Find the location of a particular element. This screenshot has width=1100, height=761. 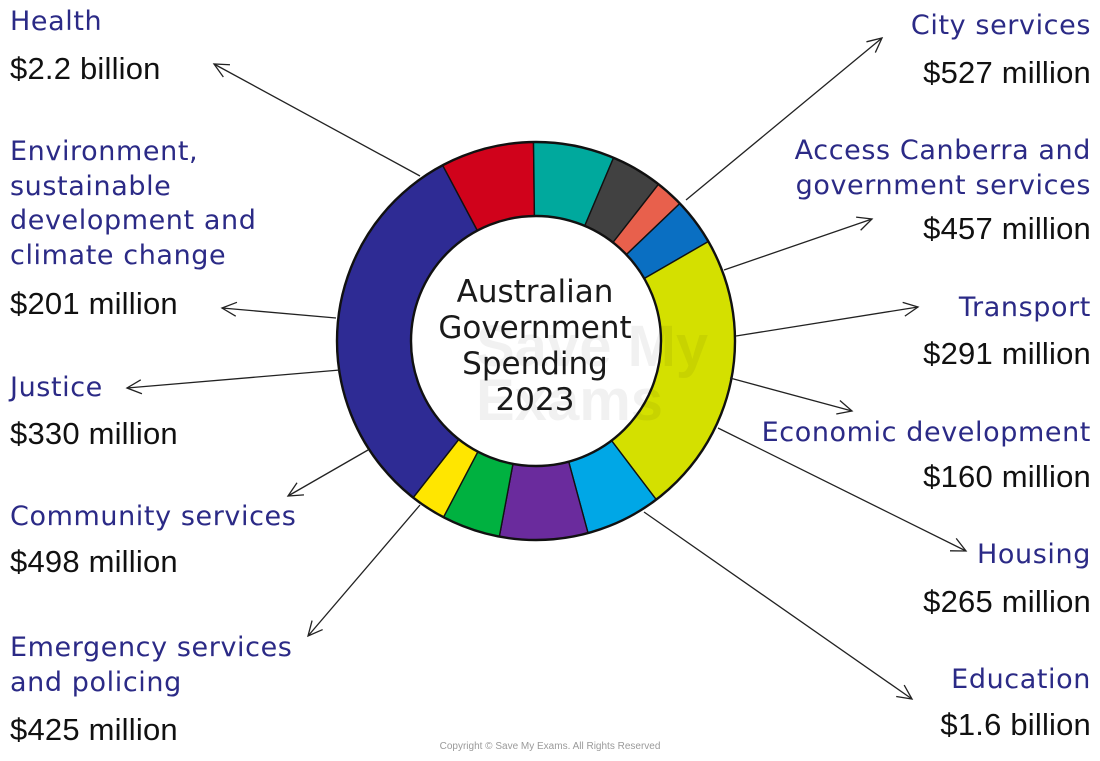

donut-ring-outline is located at coordinates (536, 341).